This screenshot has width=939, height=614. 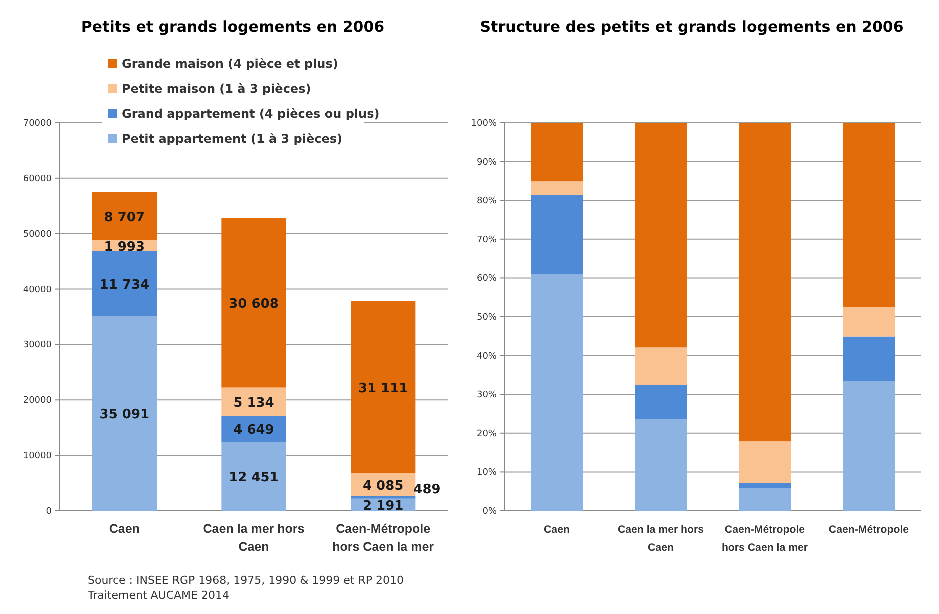 What do you see at coordinates (125, 247) in the screenshot?
I see `data-label: 1 993` at bounding box center [125, 247].